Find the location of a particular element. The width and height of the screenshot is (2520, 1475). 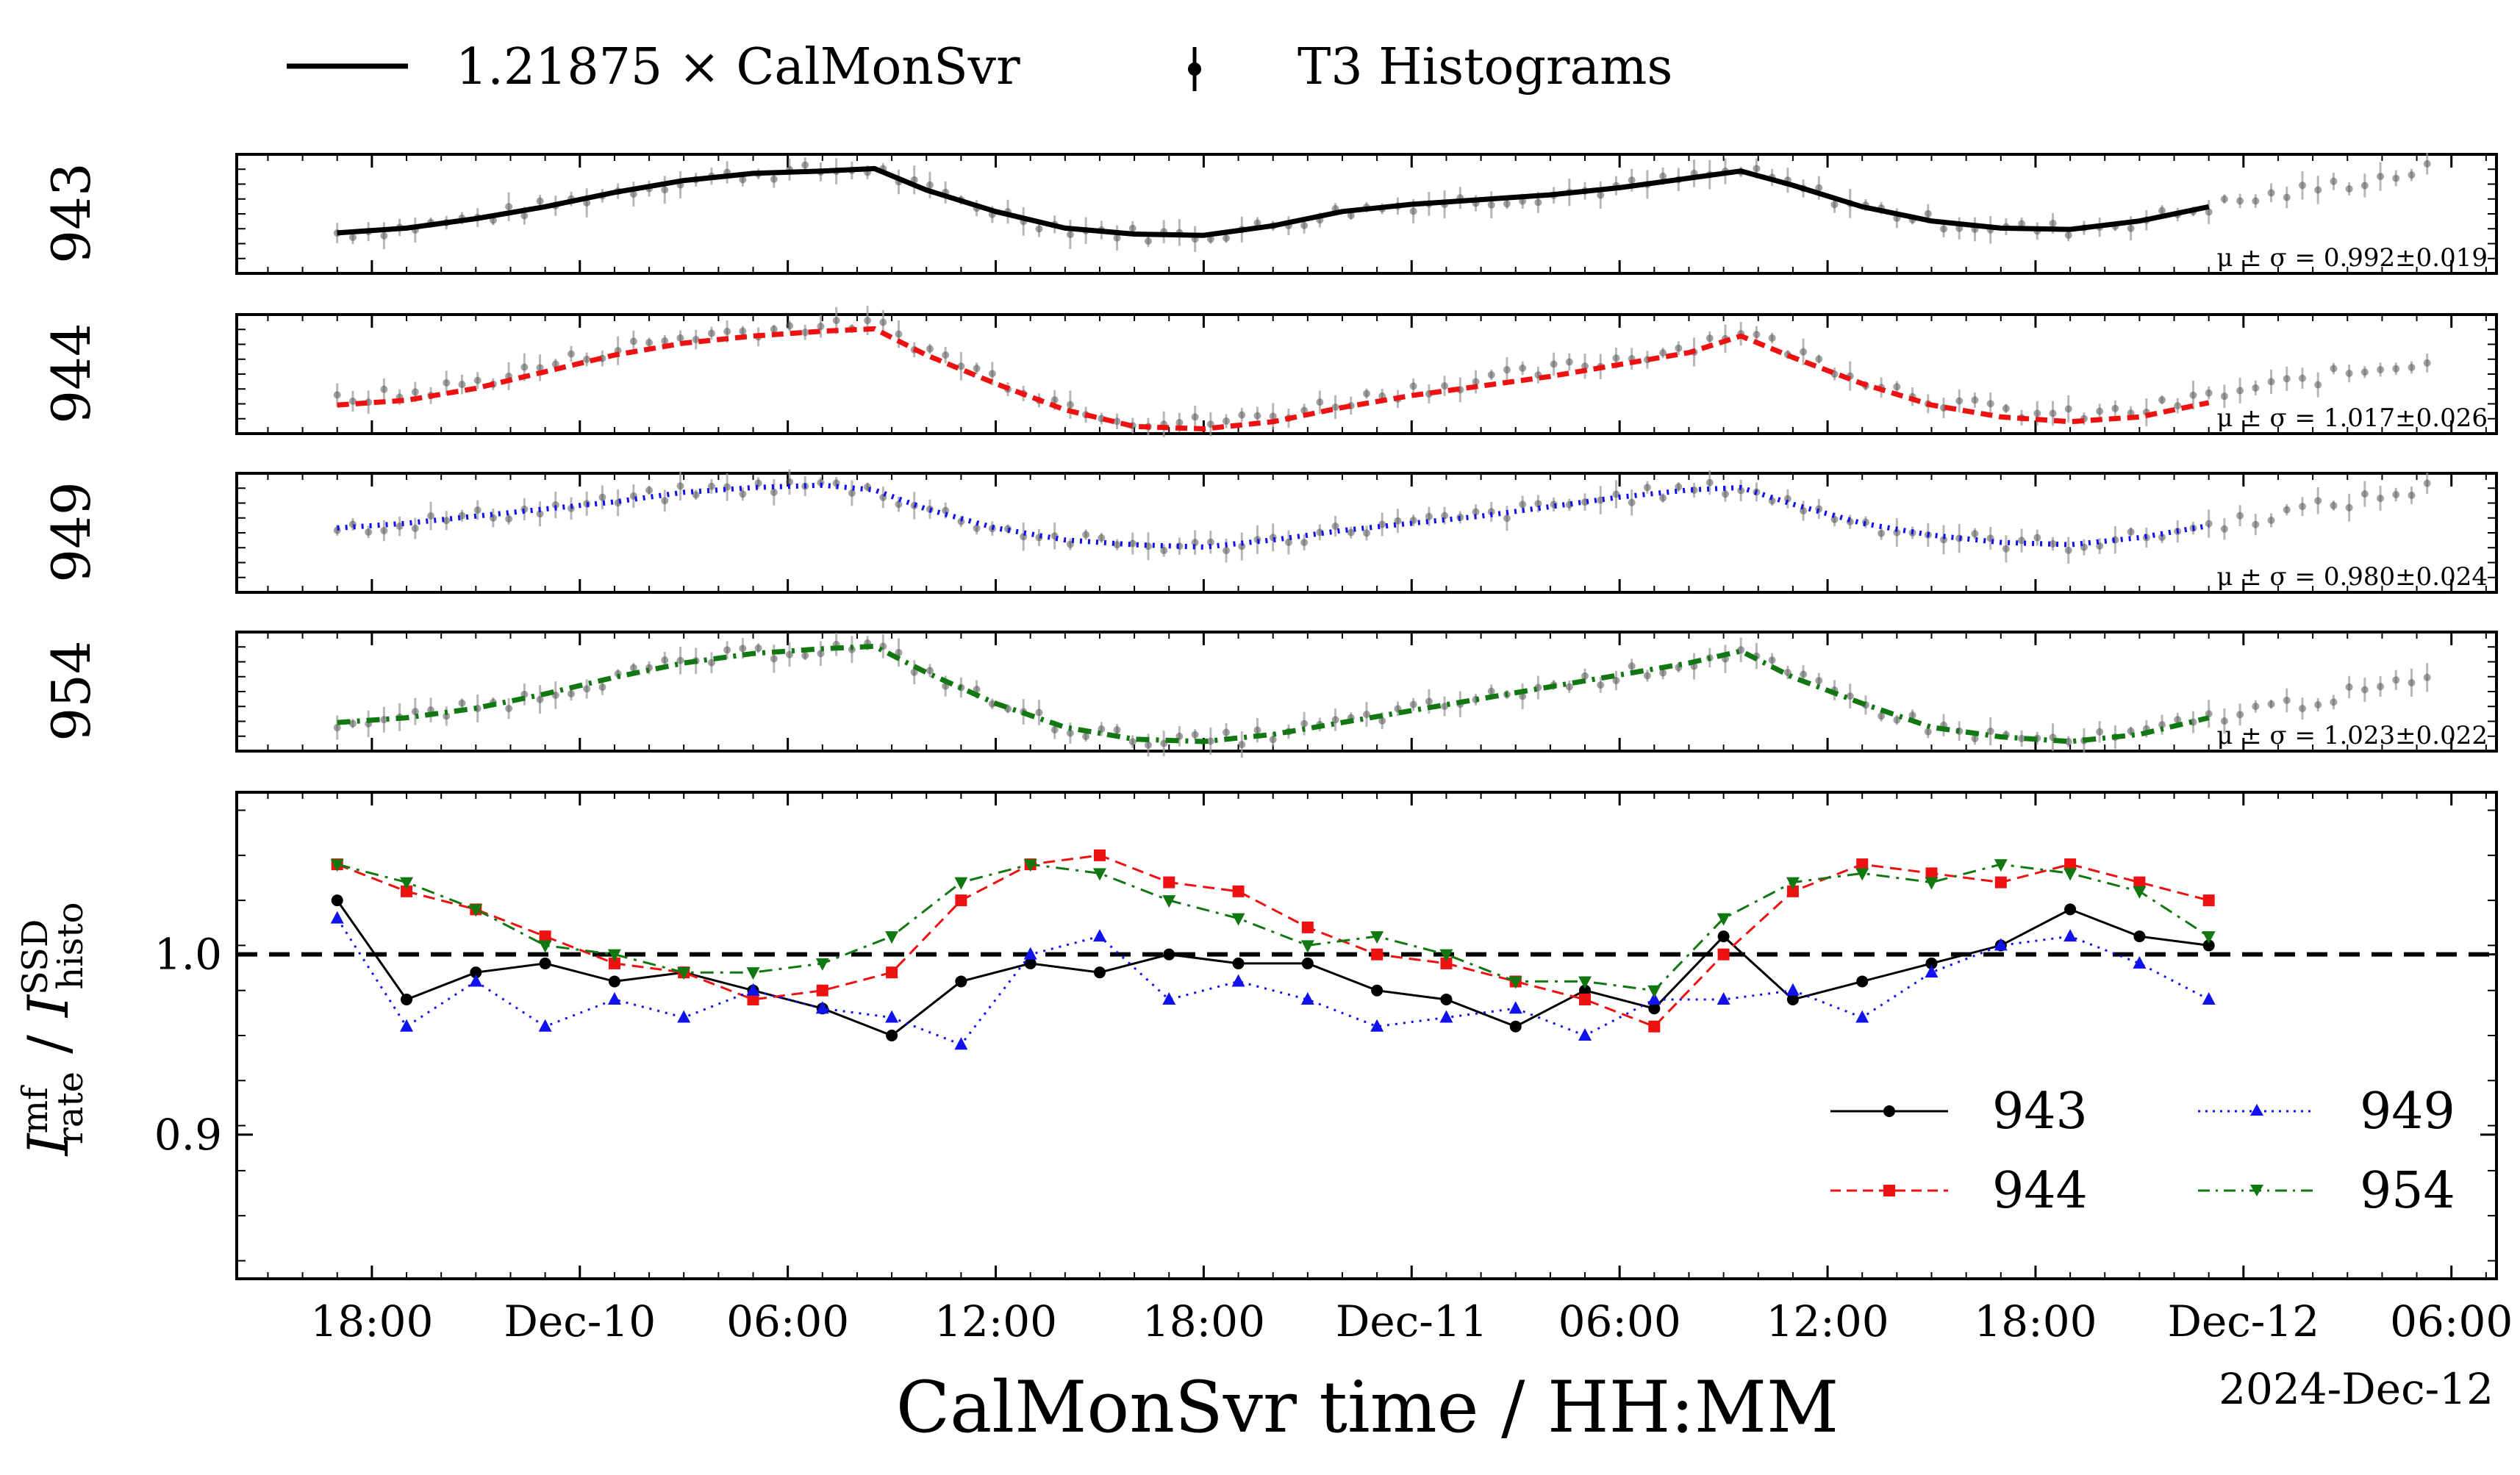

x-tick-label: Dec-11 is located at coordinates (1412, 1321).